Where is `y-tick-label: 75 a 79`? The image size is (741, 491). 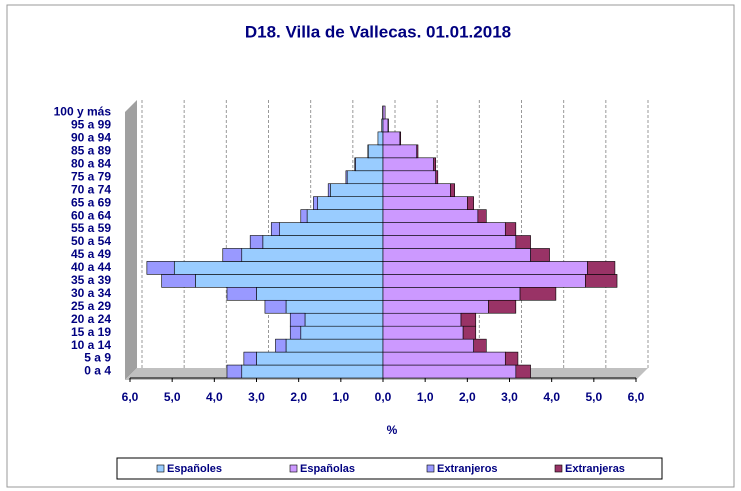 y-tick-label: 75 a 79 is located at coordinates (91, 176).